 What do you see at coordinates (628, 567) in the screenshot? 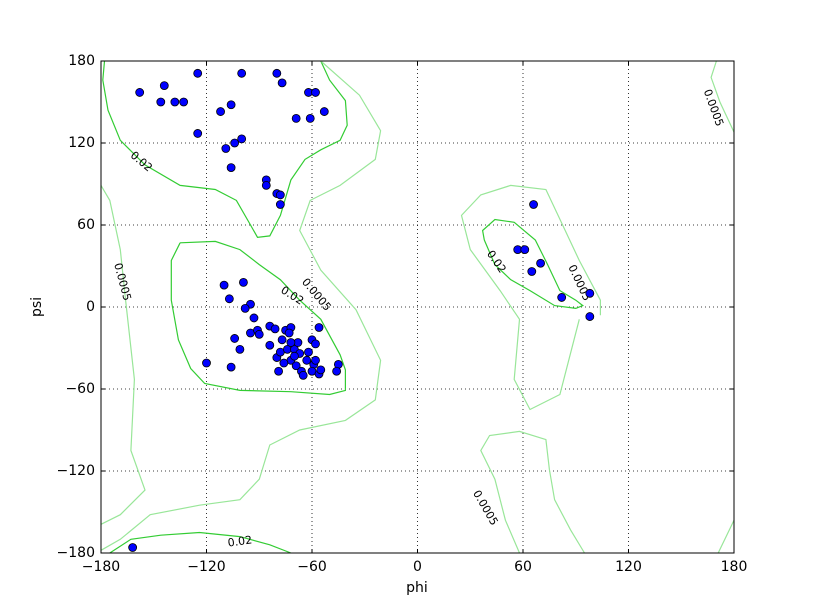
I see `x-tick-label: 120` at bounding box center [628, 567].